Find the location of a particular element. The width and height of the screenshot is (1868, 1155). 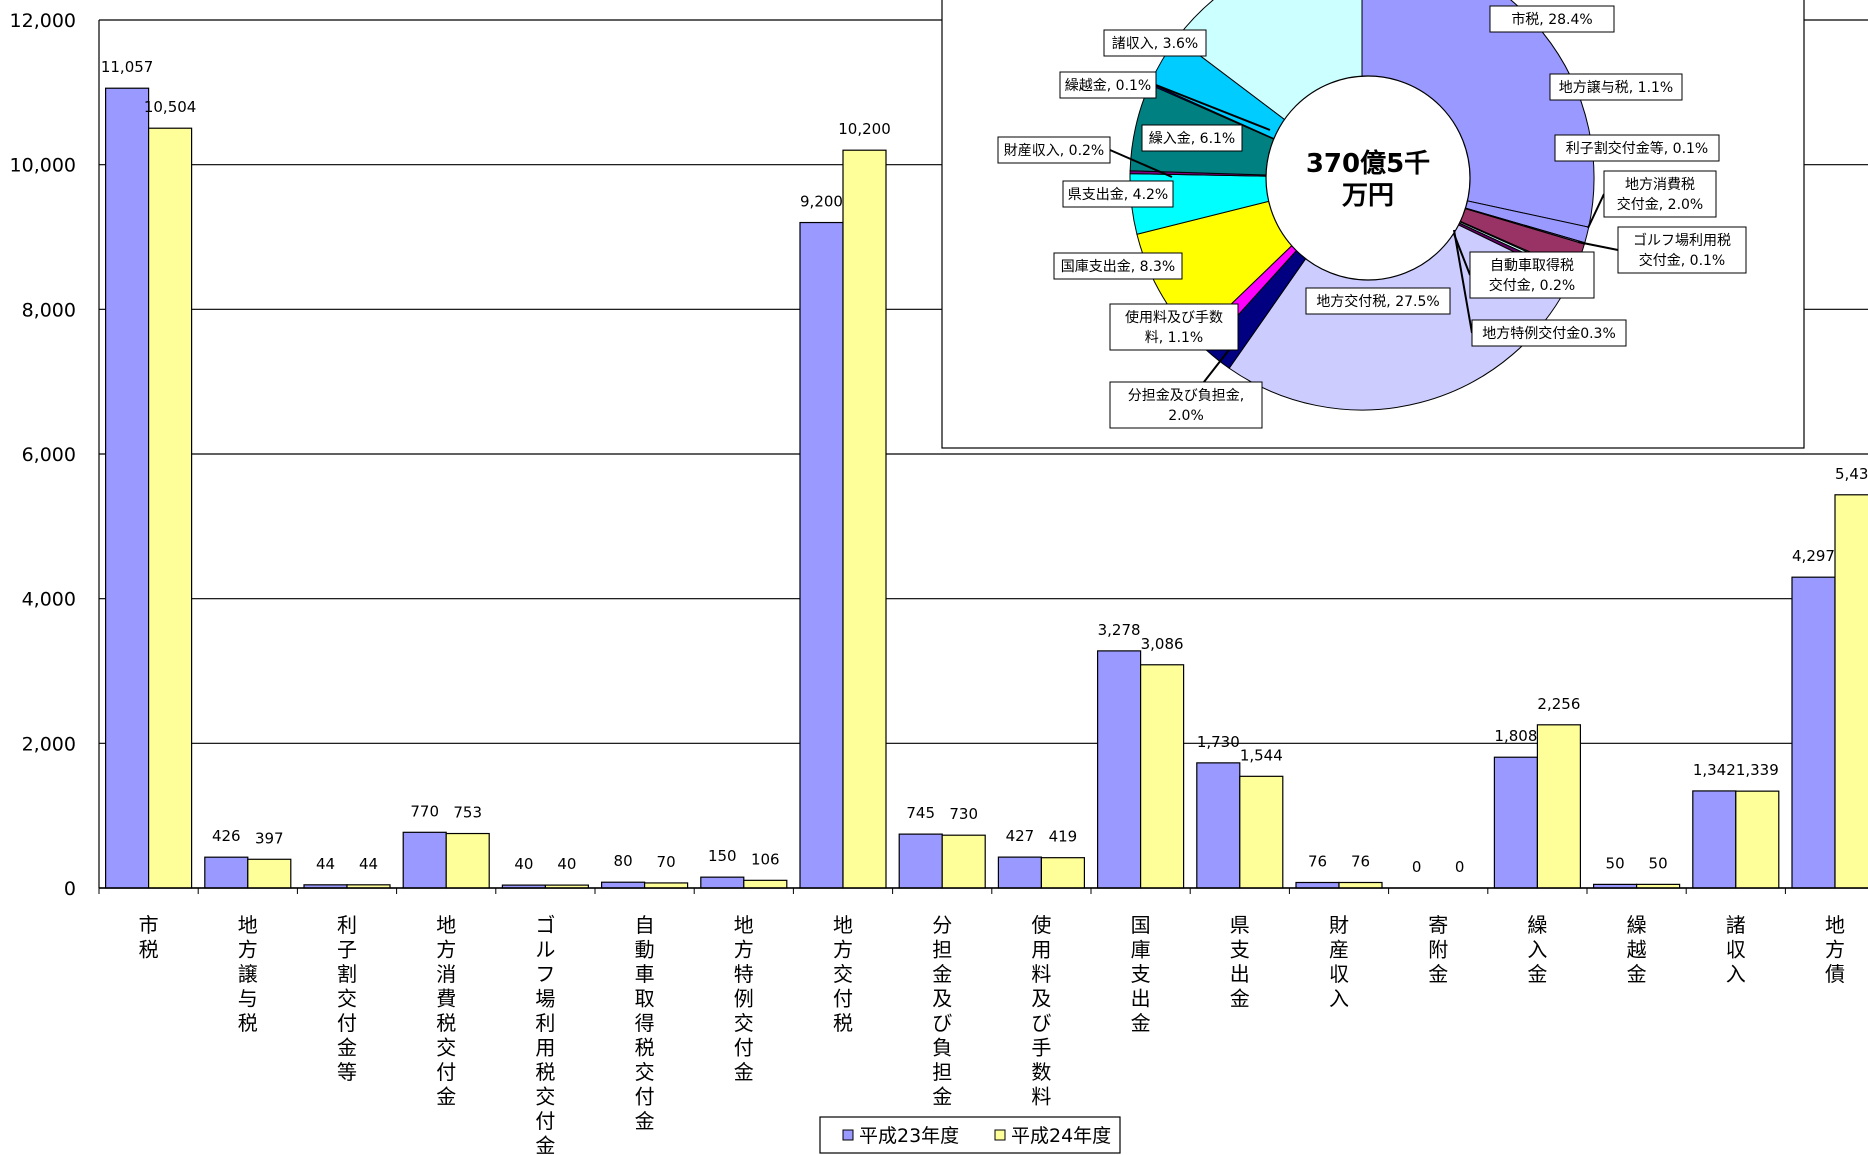

pie-label: 使用料及び手数料, 1.1% is located at coordinates (1174, 327).